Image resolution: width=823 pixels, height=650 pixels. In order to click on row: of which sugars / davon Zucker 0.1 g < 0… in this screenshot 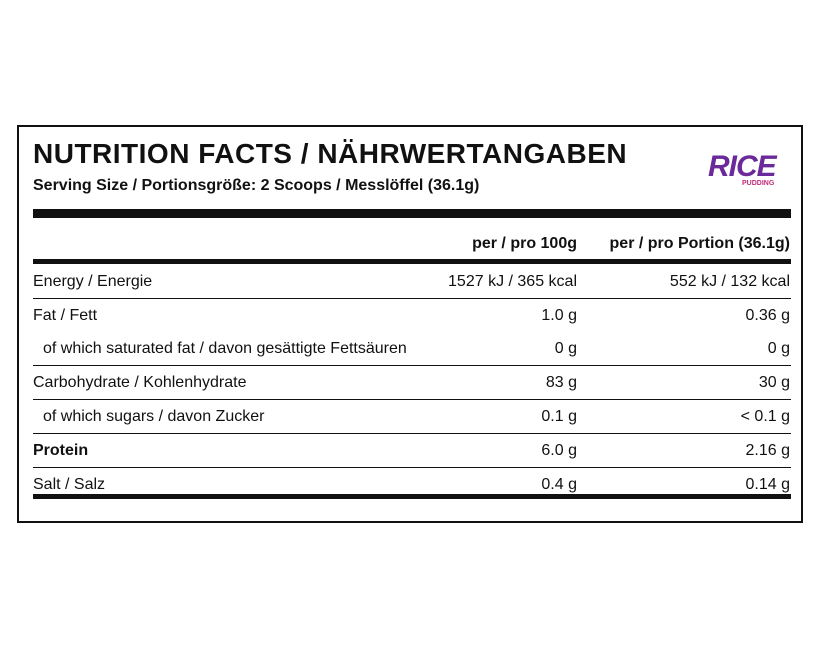, I will do `click(412, 417)`.